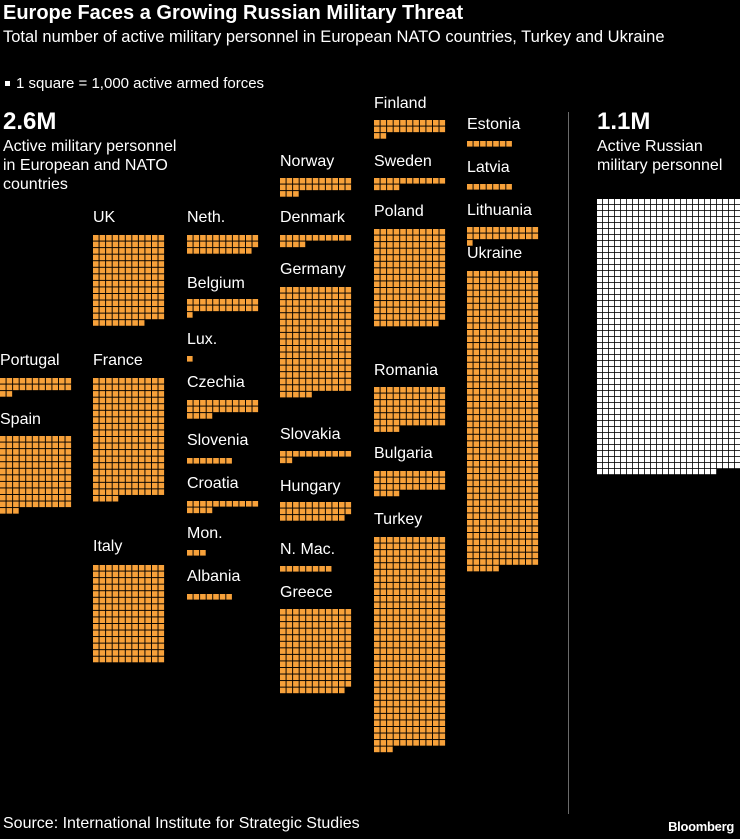  What do you see at coordinates (309, 454) in the screenshot?
I see `square-slovakia` at bounding box center [309, 454].